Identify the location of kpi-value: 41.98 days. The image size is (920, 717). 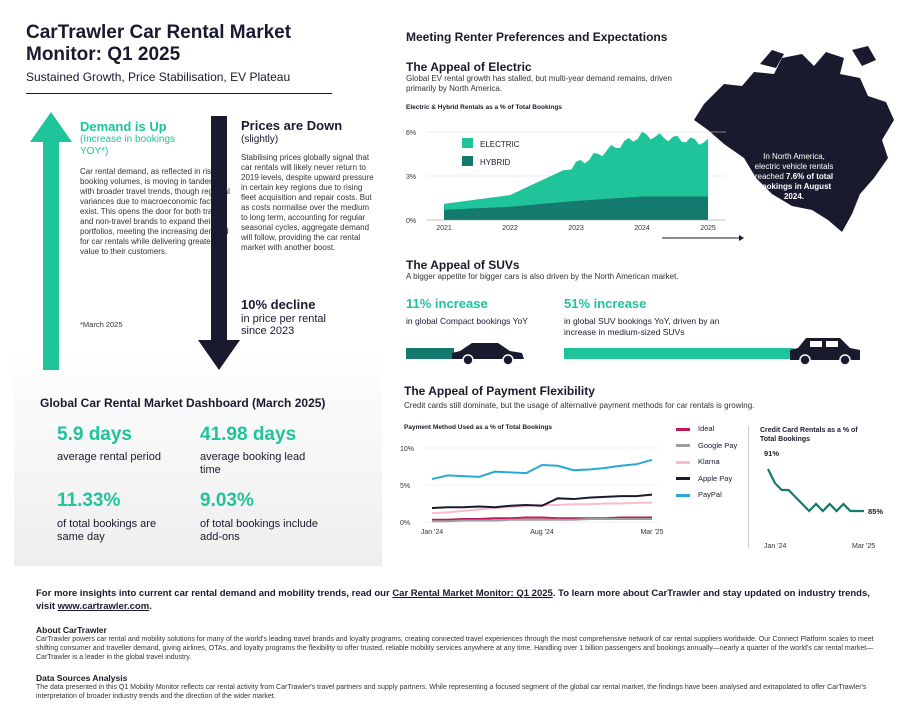
(248, 434).